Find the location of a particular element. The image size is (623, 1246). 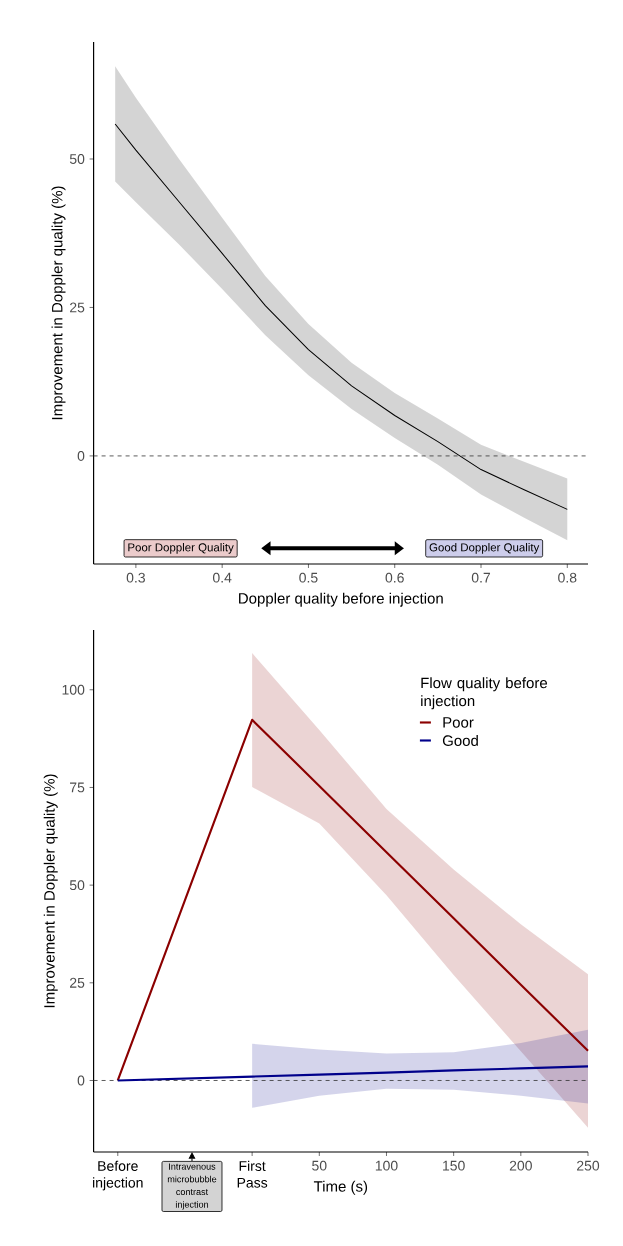

x-tick-label: 0.4 is located at coordinates (222, 577).